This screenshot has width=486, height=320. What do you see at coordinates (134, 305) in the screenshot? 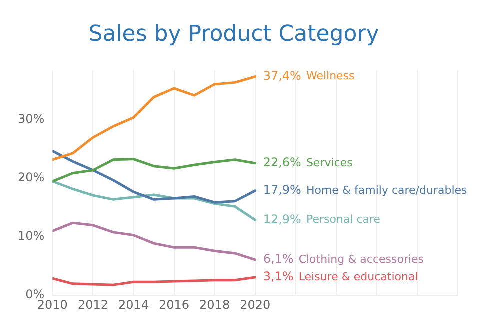
I see `x-tick-label: 2014` at bounding box center [134, 305].